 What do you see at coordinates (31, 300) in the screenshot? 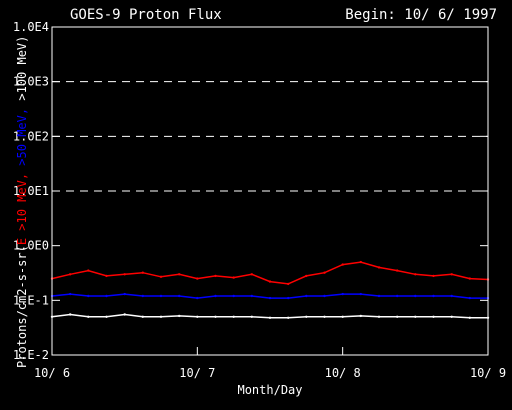
I see `y-tick-label: 1.E-1` at bounding box center [31, 300].